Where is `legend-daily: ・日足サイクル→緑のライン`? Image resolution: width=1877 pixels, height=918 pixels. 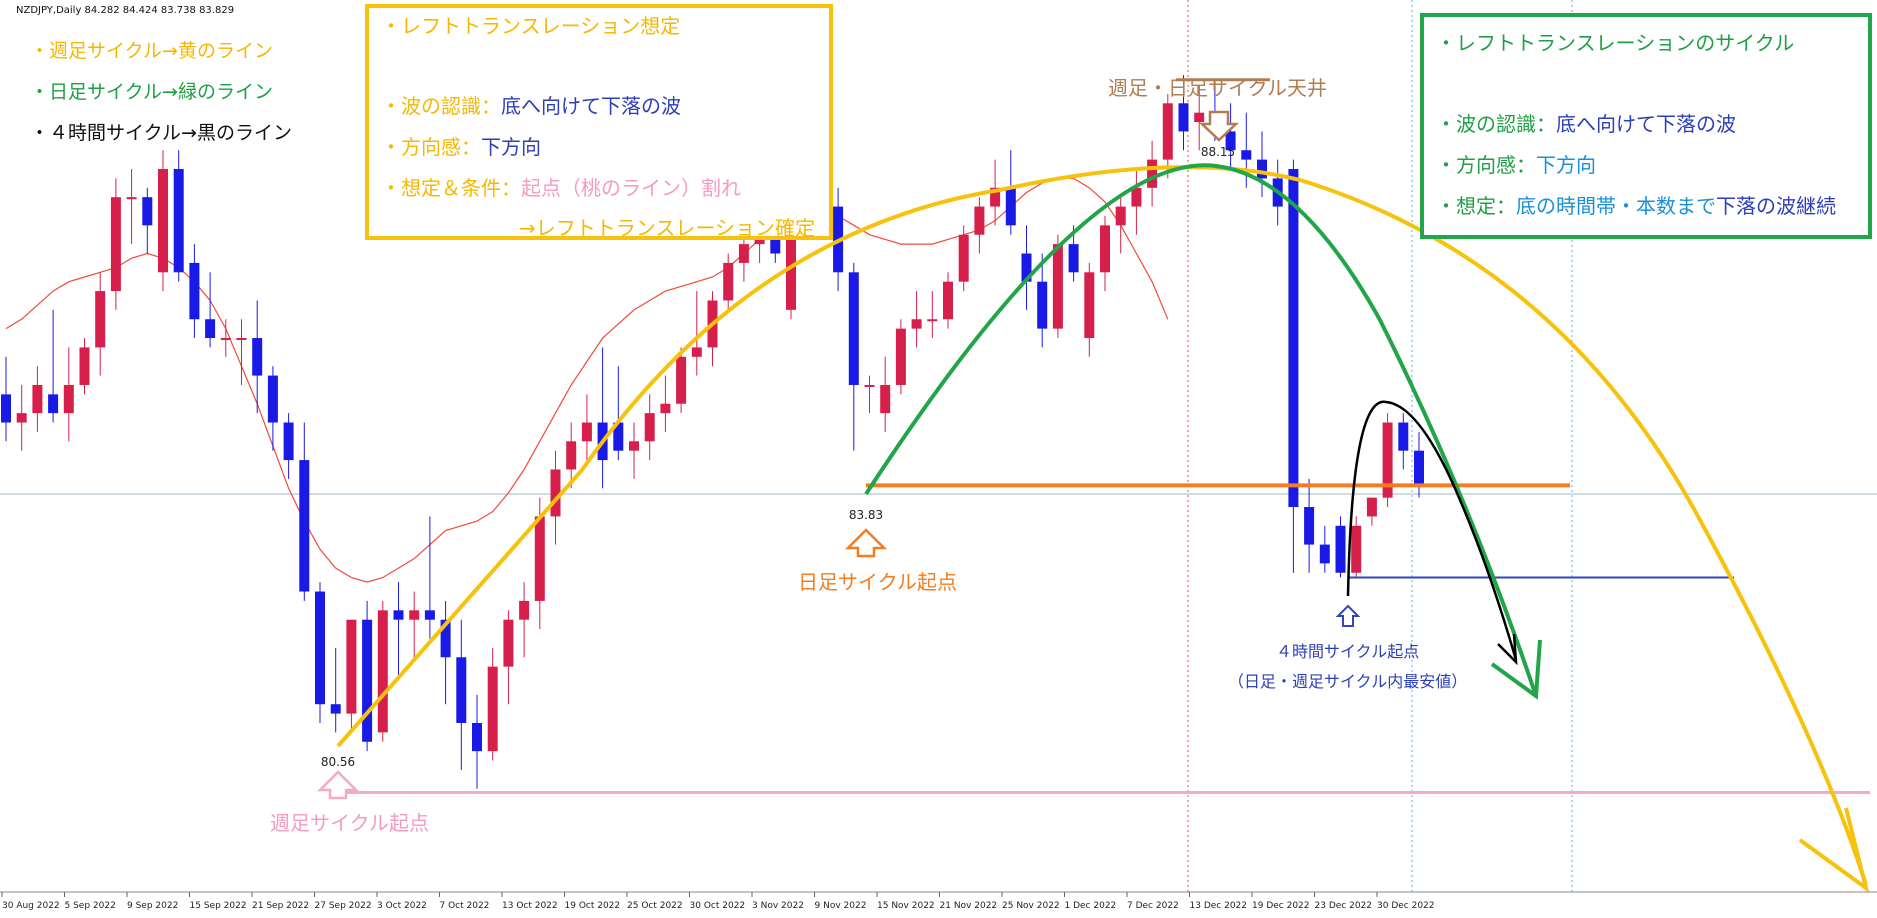 legend-daily: ・日足サイクル→緑のライン is located at coordinates (151, 92).